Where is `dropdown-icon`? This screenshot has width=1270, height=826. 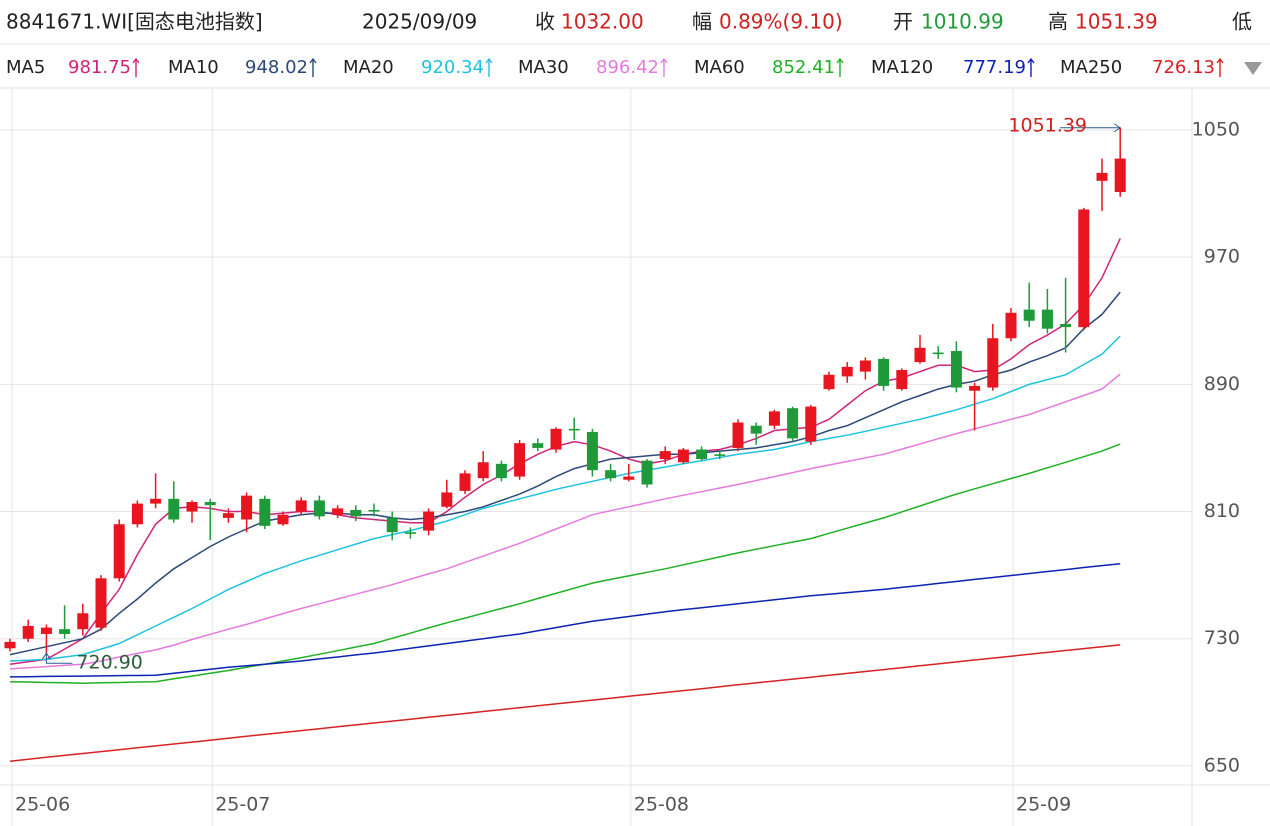 dropdown-icon is located at coordinates (1253, 68).